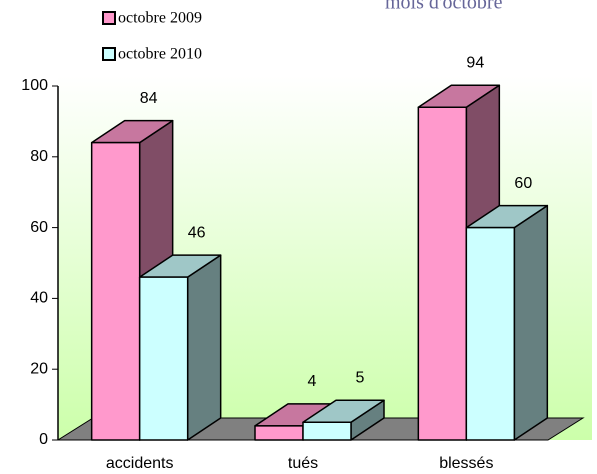  I want to click on value-label: 84, so click(149, 98).